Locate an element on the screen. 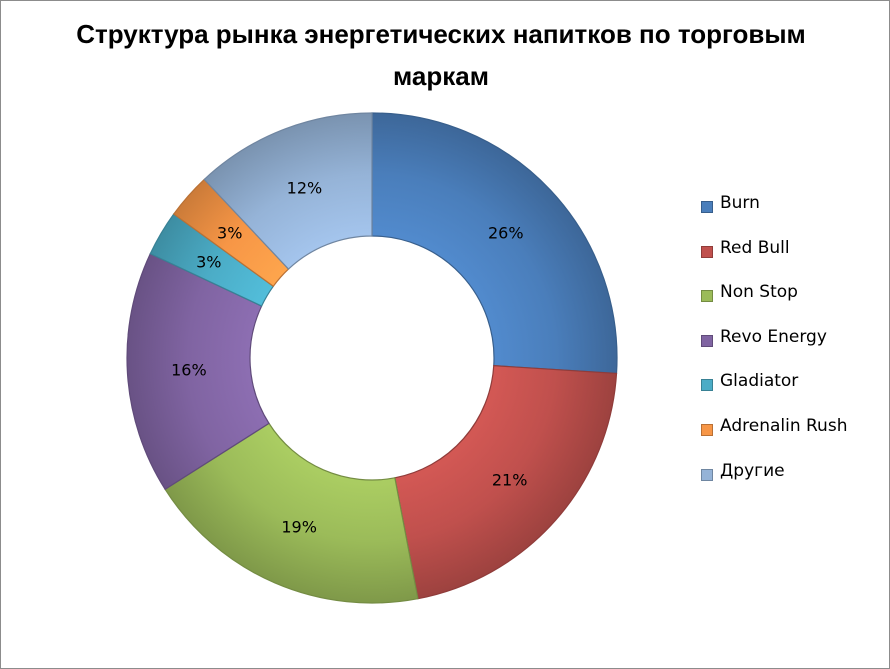 The width and height of the screenshot is (890, 669). data-label-adrenalin-rush: 3% is located at coordinates (229, 233).